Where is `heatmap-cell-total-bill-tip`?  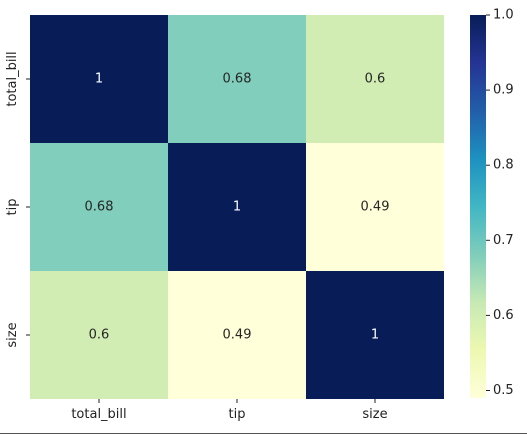
heatmap-cell-total-bill-tip is located at coordinates (237, 79).